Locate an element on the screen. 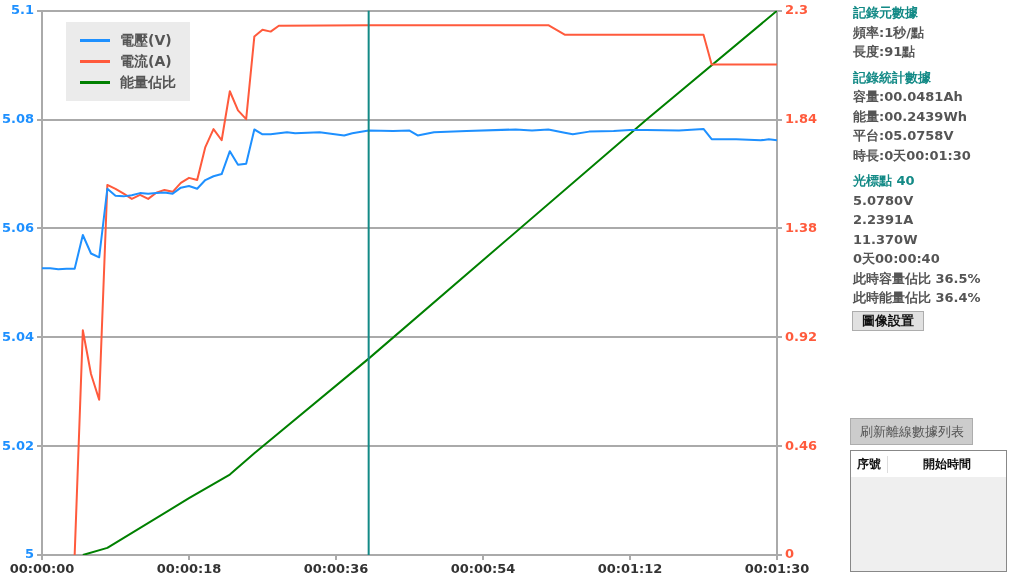 The width and height of the screenshot is (1009, 582). y-tick-label: 5.1 is located at coordinates (22, 10).